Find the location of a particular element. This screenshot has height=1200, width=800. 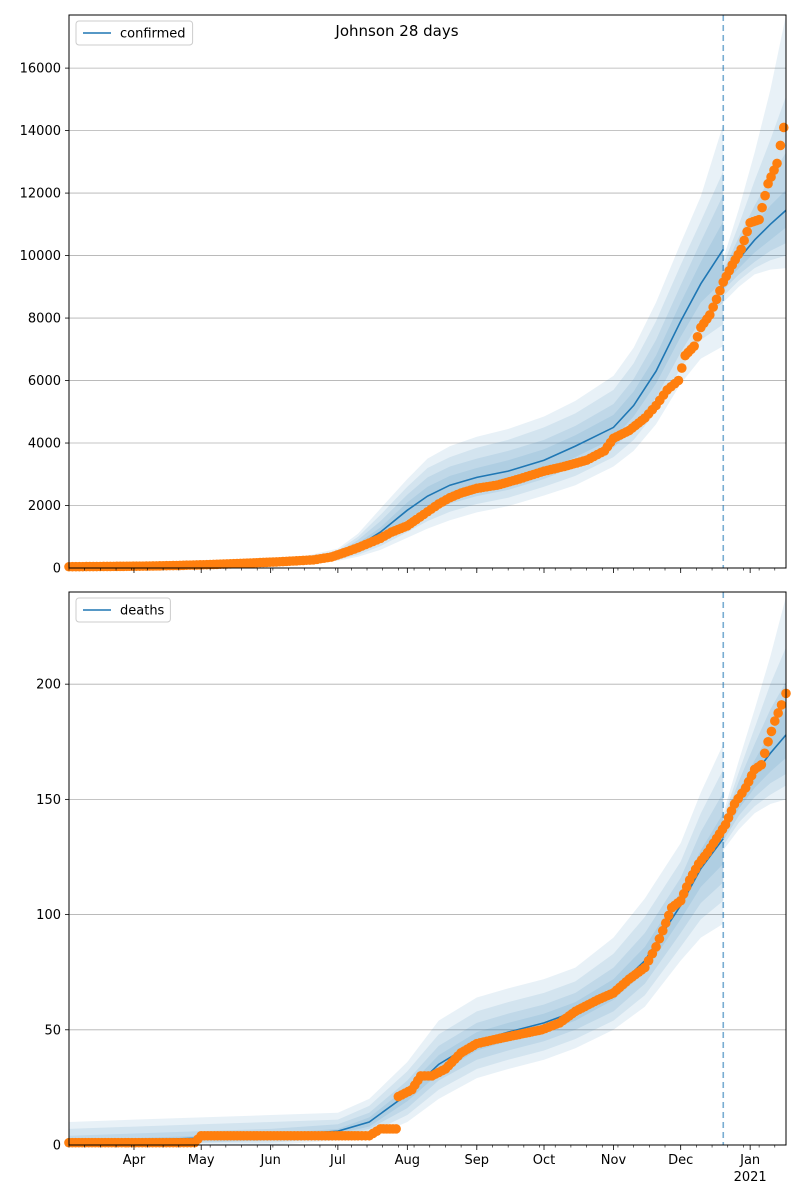

y-tick-label: 50 is located at coordinates (52, 1030).